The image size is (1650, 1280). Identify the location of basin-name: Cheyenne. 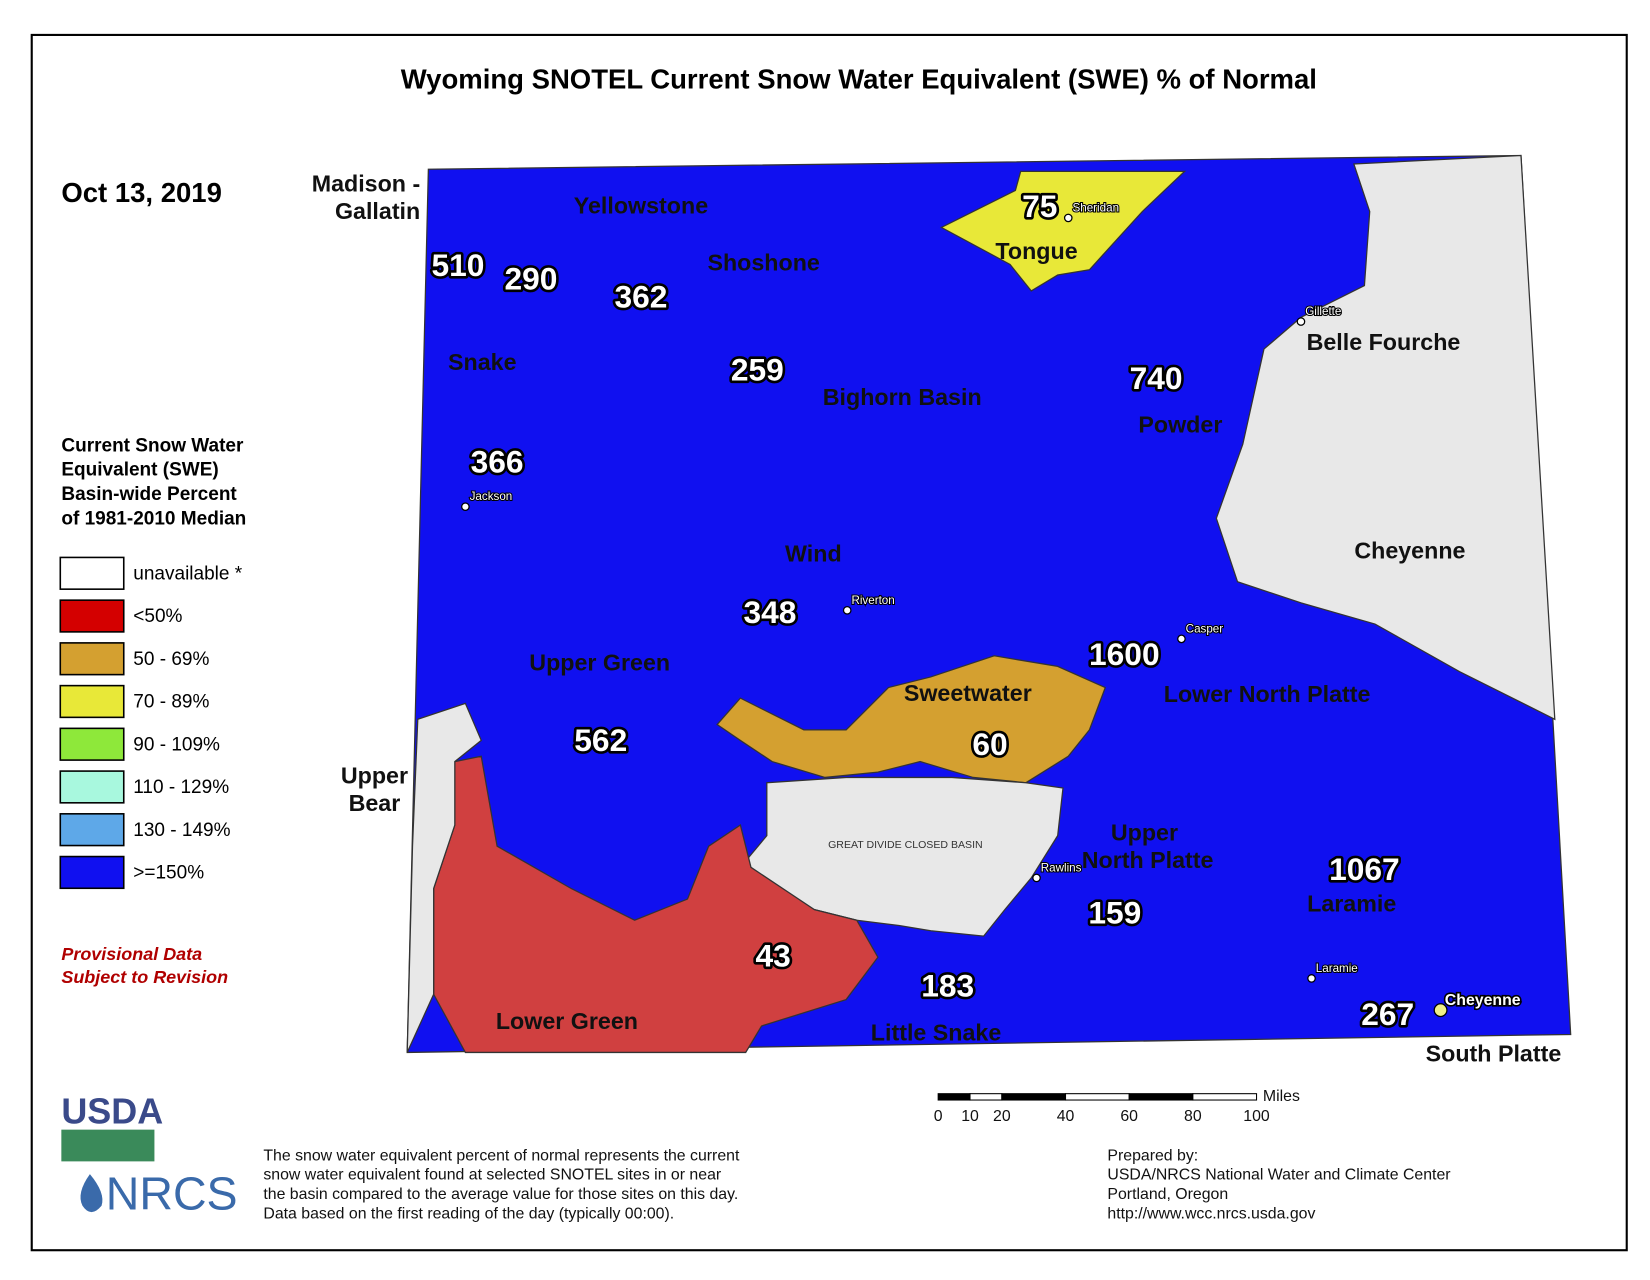
(1409, 550).